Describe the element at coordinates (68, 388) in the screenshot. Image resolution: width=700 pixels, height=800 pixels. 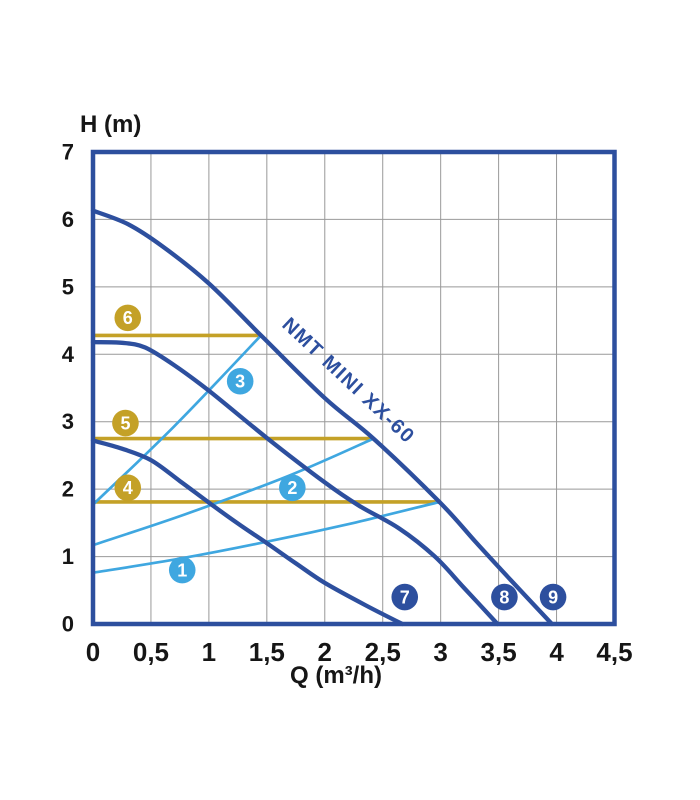
I see `y-tick-labels: 0 1 2 3 4 5 6 7` at that location.